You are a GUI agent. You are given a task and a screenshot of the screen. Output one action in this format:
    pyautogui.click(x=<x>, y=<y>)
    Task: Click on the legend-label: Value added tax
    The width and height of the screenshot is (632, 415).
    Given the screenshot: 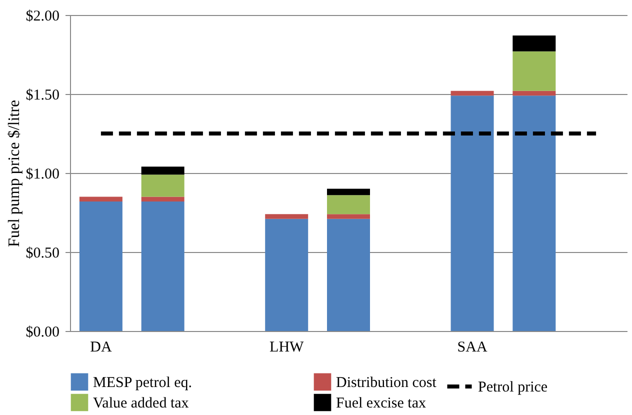 What is the action you would take?
    pyautogui.click(x=141, y=404)
    